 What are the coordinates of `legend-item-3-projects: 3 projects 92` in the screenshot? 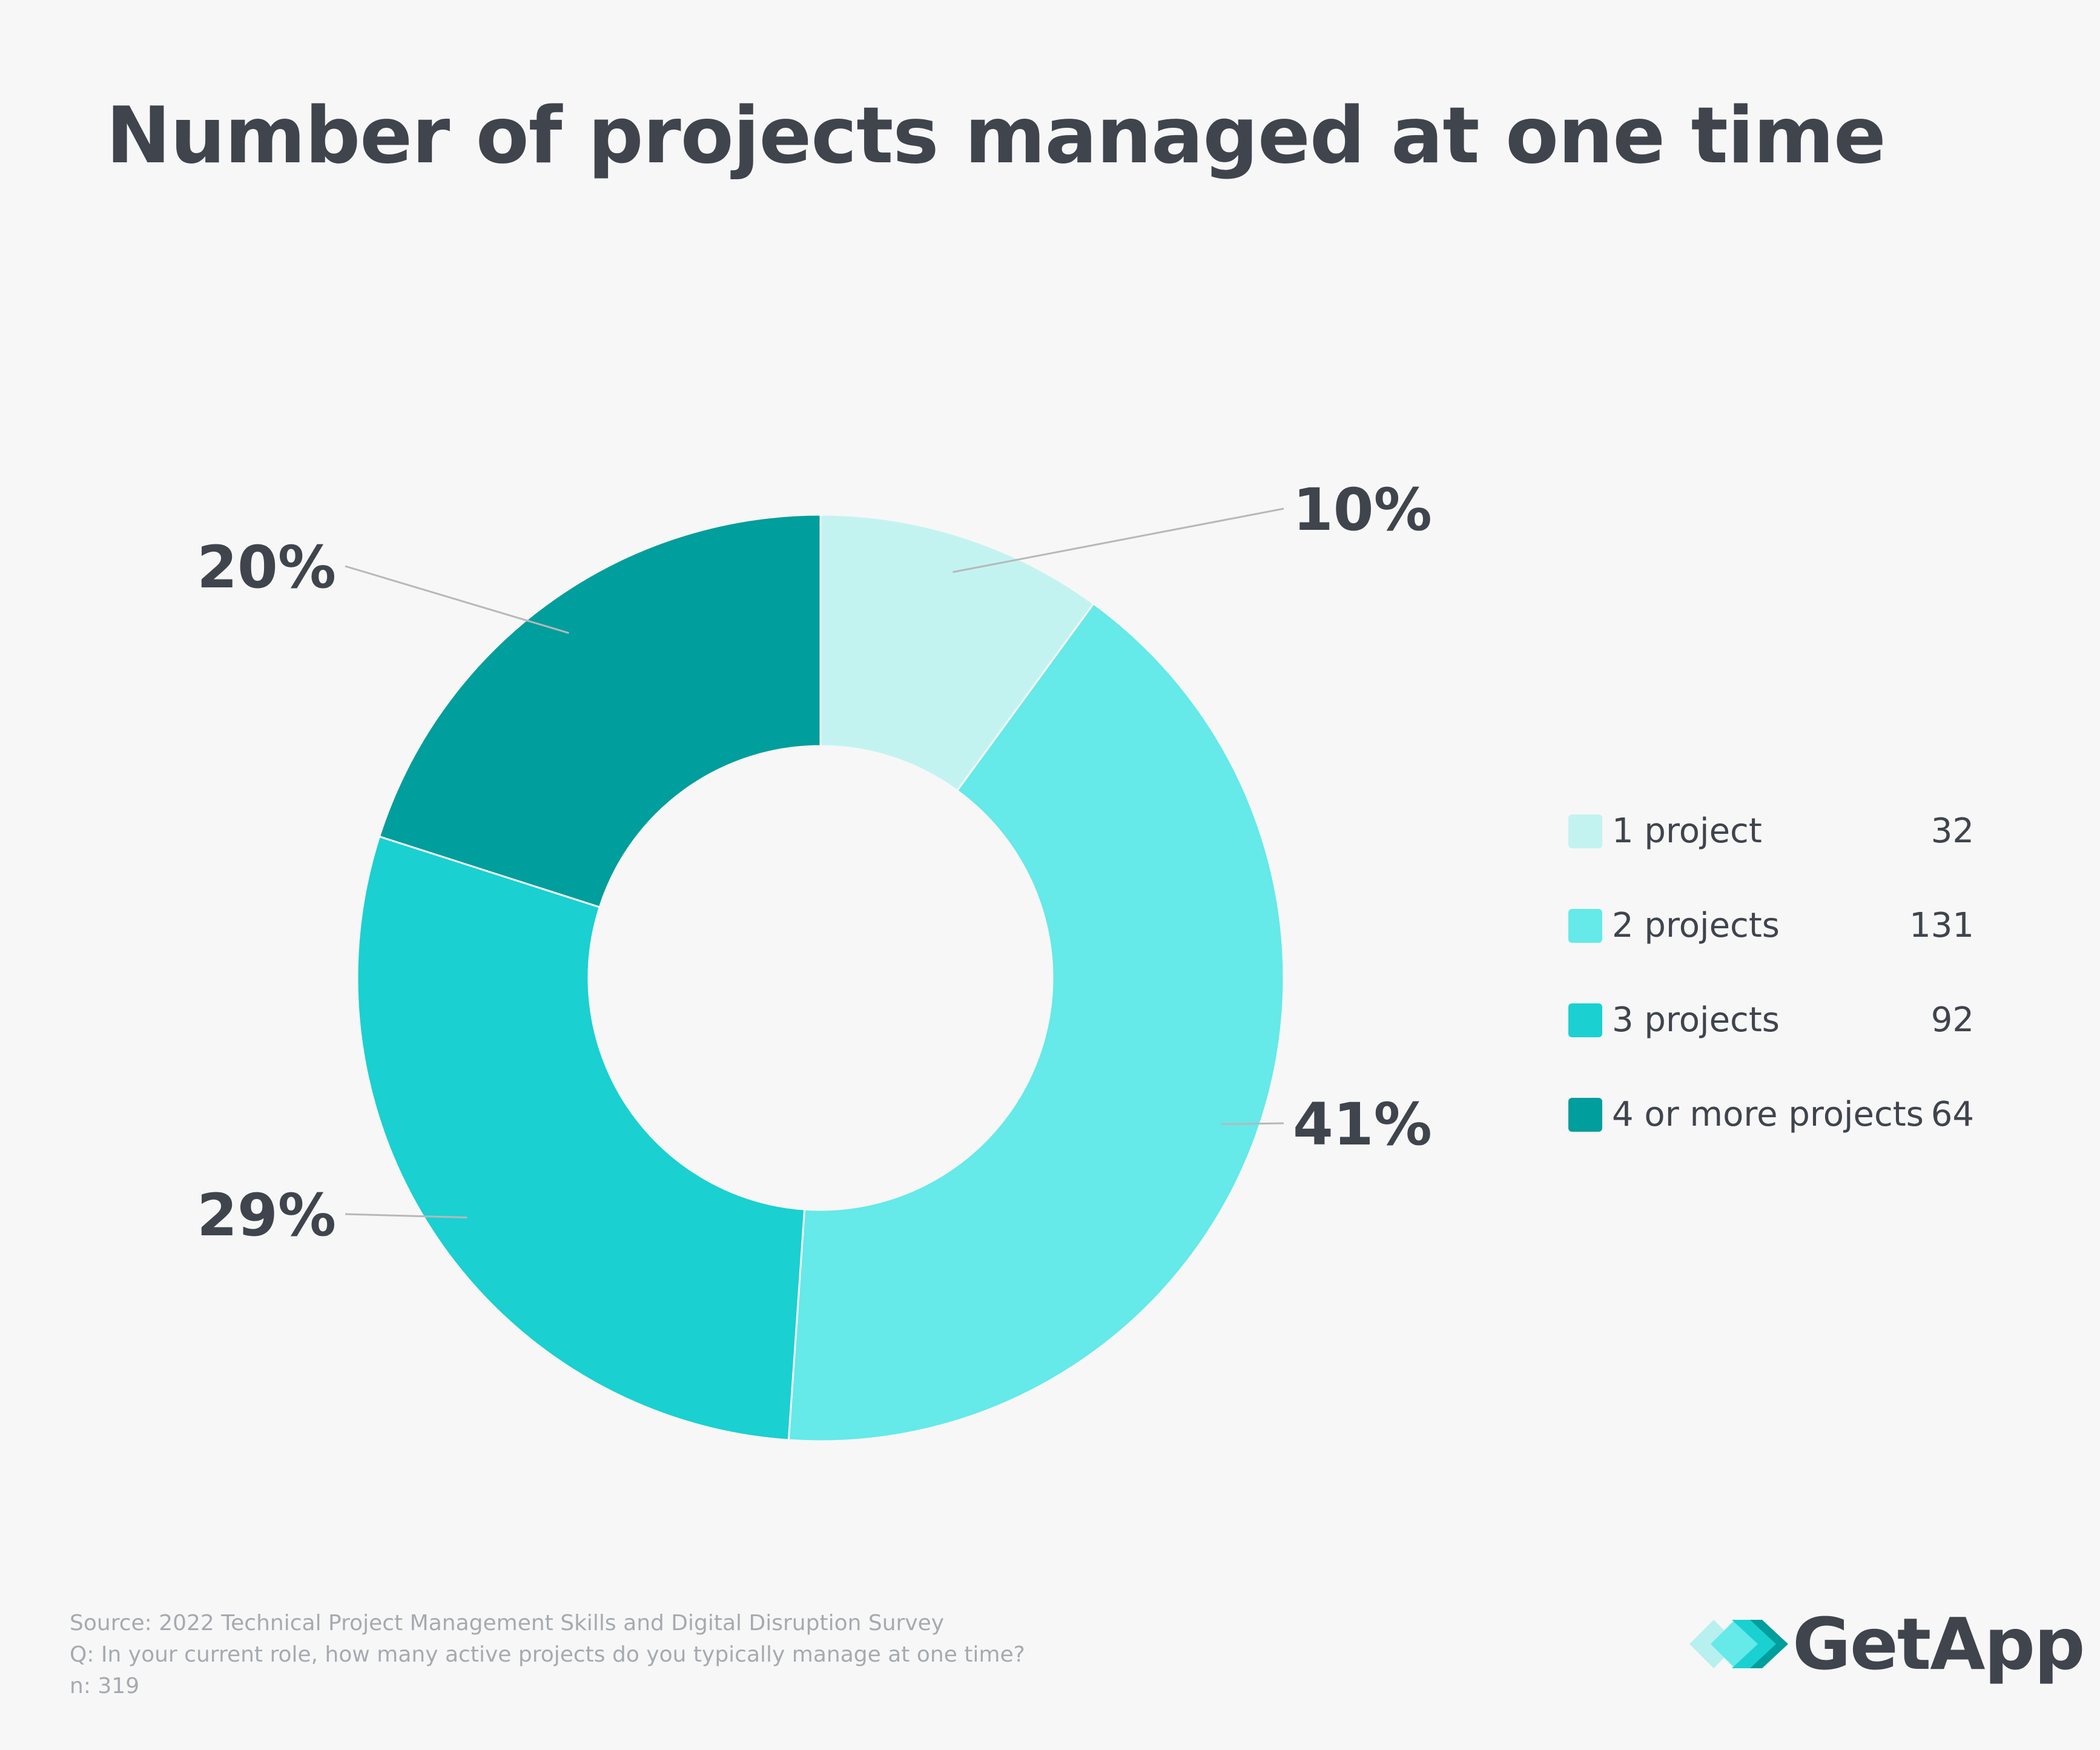 It's located at (1771, 1044).